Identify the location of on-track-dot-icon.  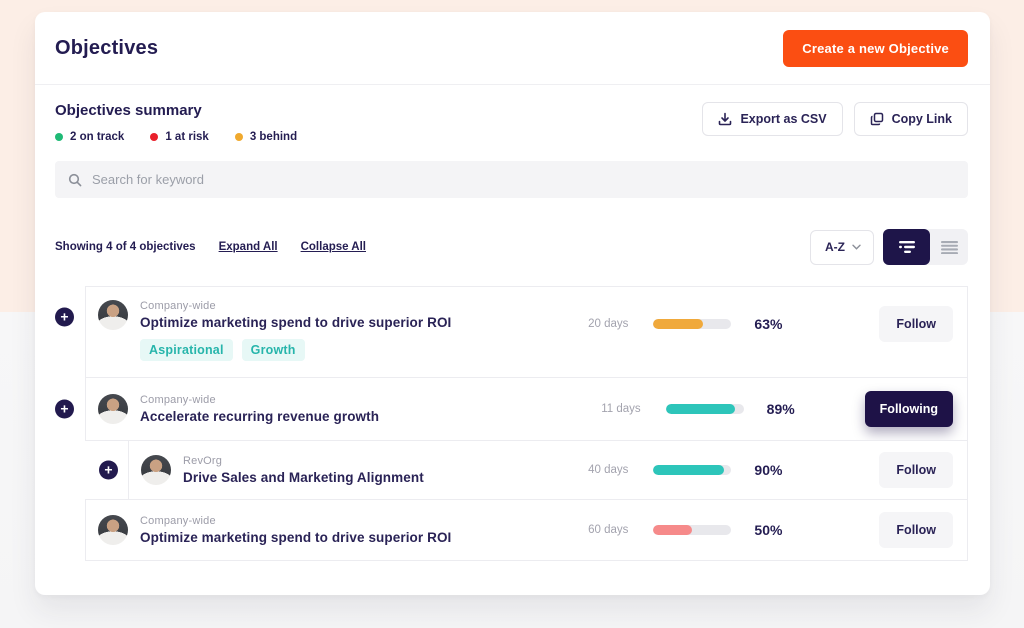
(59, 137).